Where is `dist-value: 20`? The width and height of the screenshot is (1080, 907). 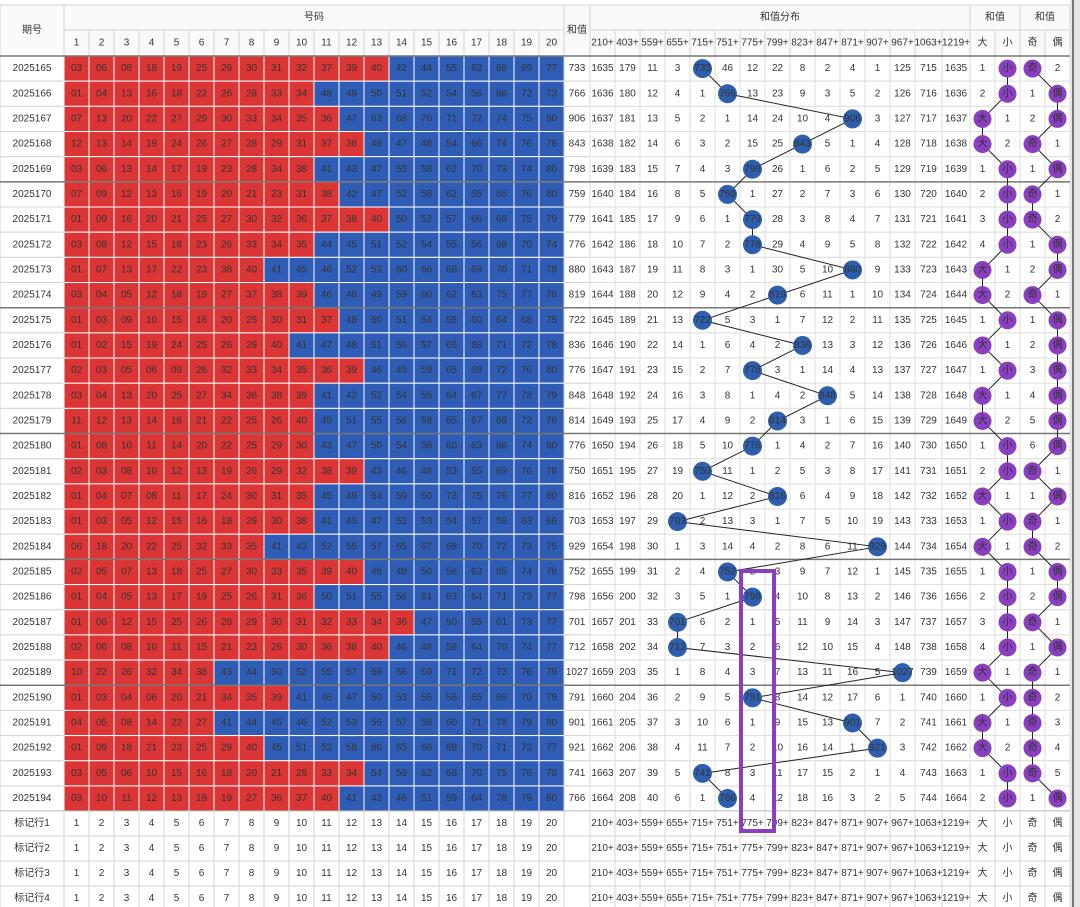
dist-value: 20 is located at coordinates (678, 496).